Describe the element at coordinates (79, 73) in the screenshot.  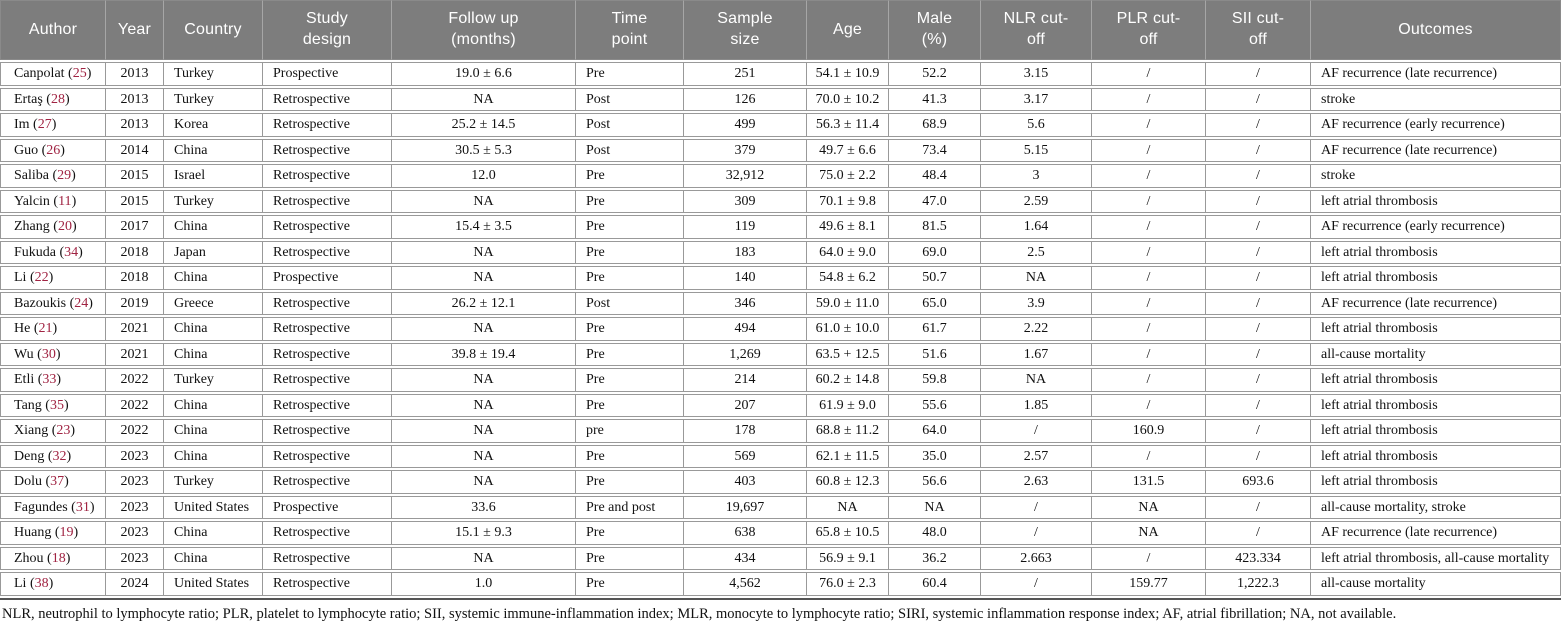
I see `reference-link: 25` at that location.